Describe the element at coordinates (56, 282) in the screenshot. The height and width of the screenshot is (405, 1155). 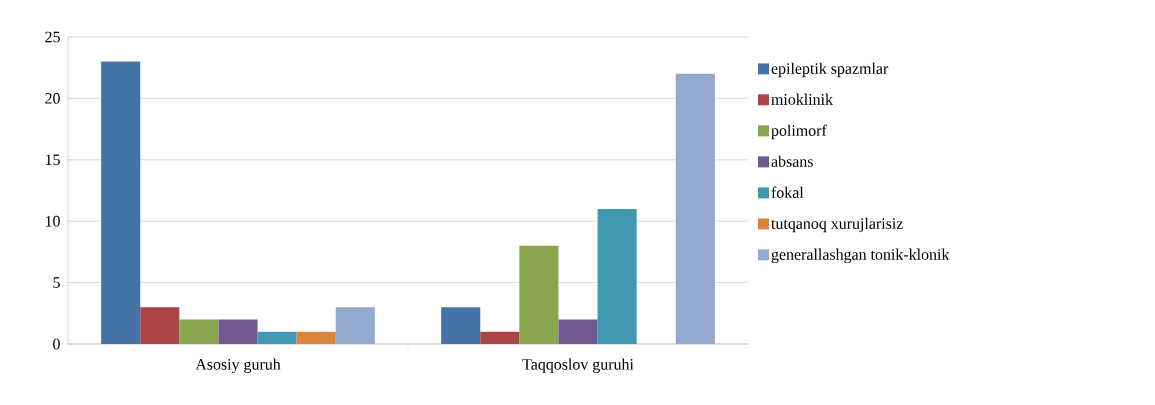
I see `y-tick-label: 5` at that location.